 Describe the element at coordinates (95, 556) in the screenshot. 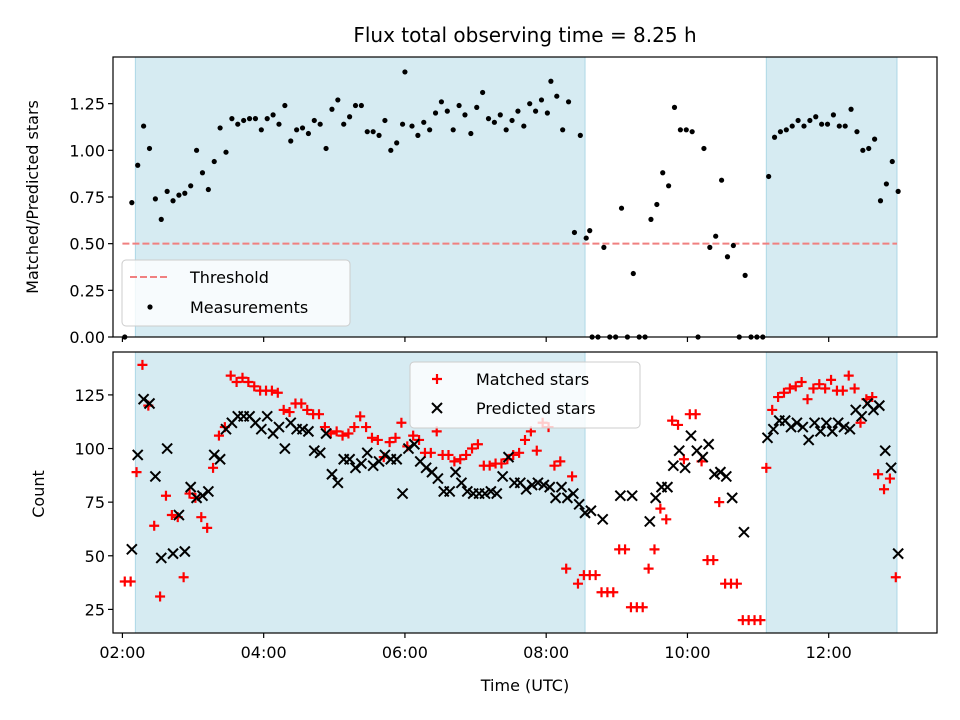

I see `bottom-y-tick-label: 50` at that location.